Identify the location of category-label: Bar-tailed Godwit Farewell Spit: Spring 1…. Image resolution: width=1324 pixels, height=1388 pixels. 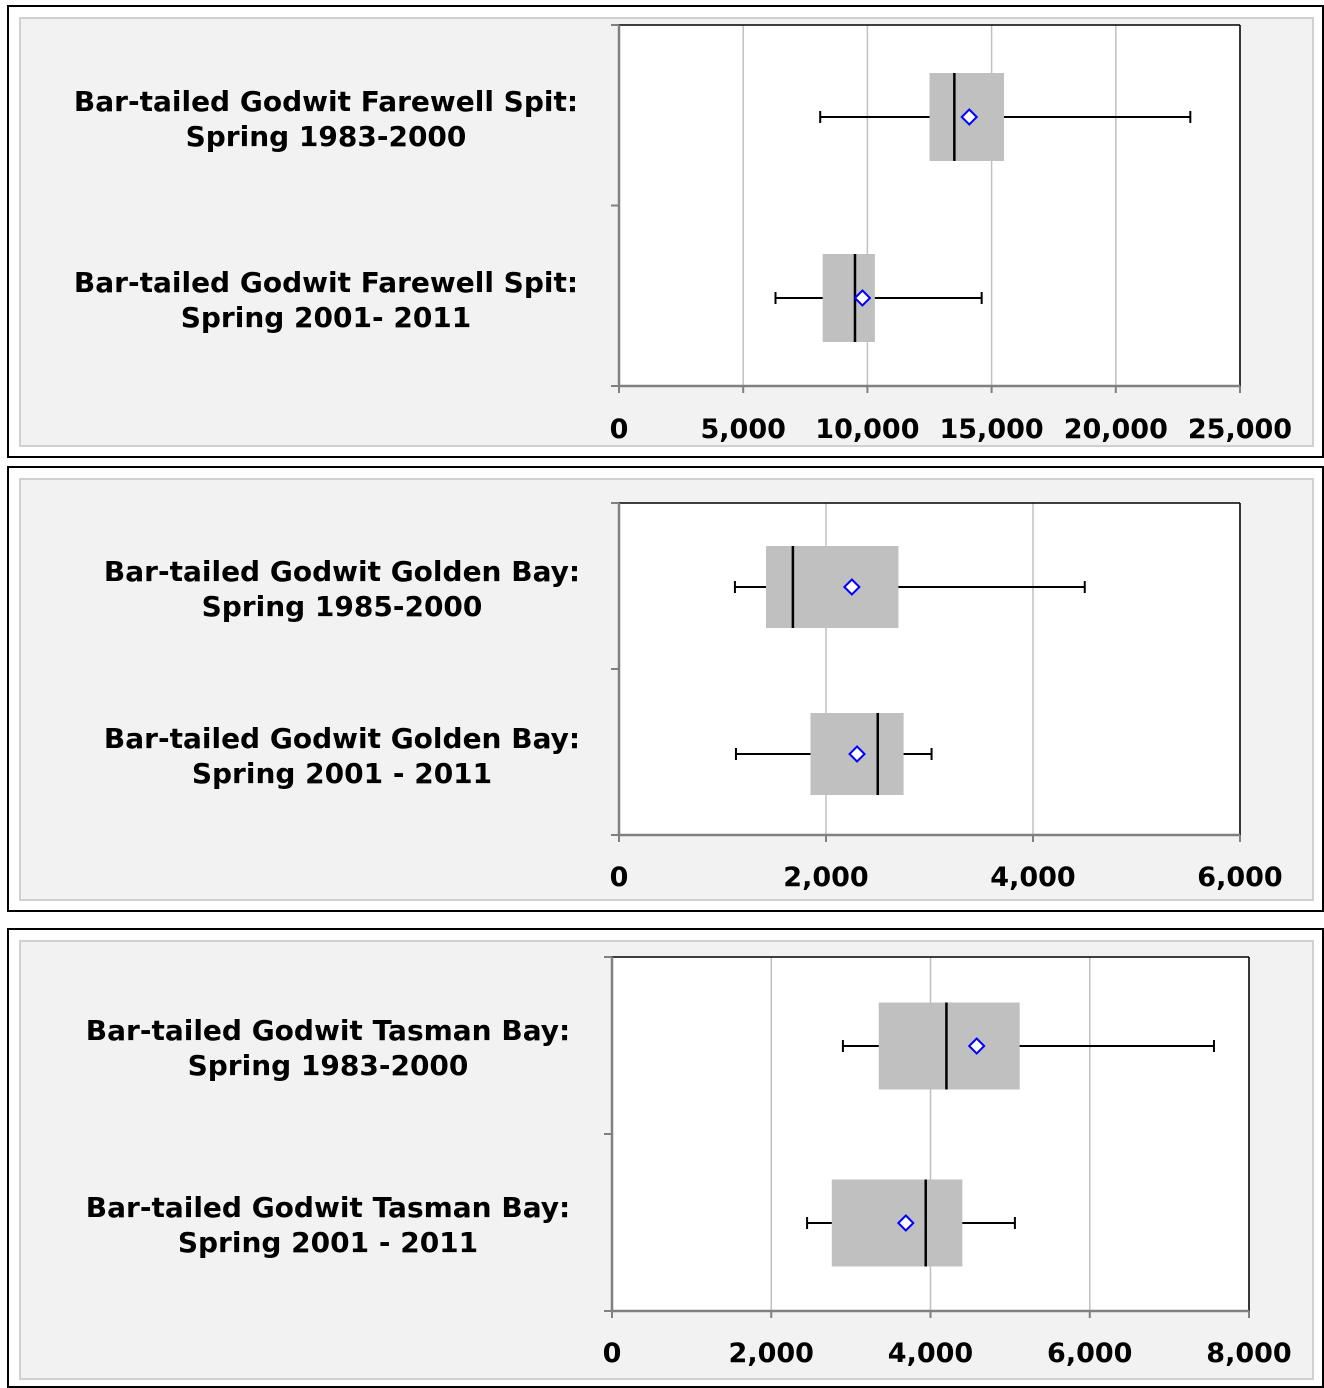
(326, 119).